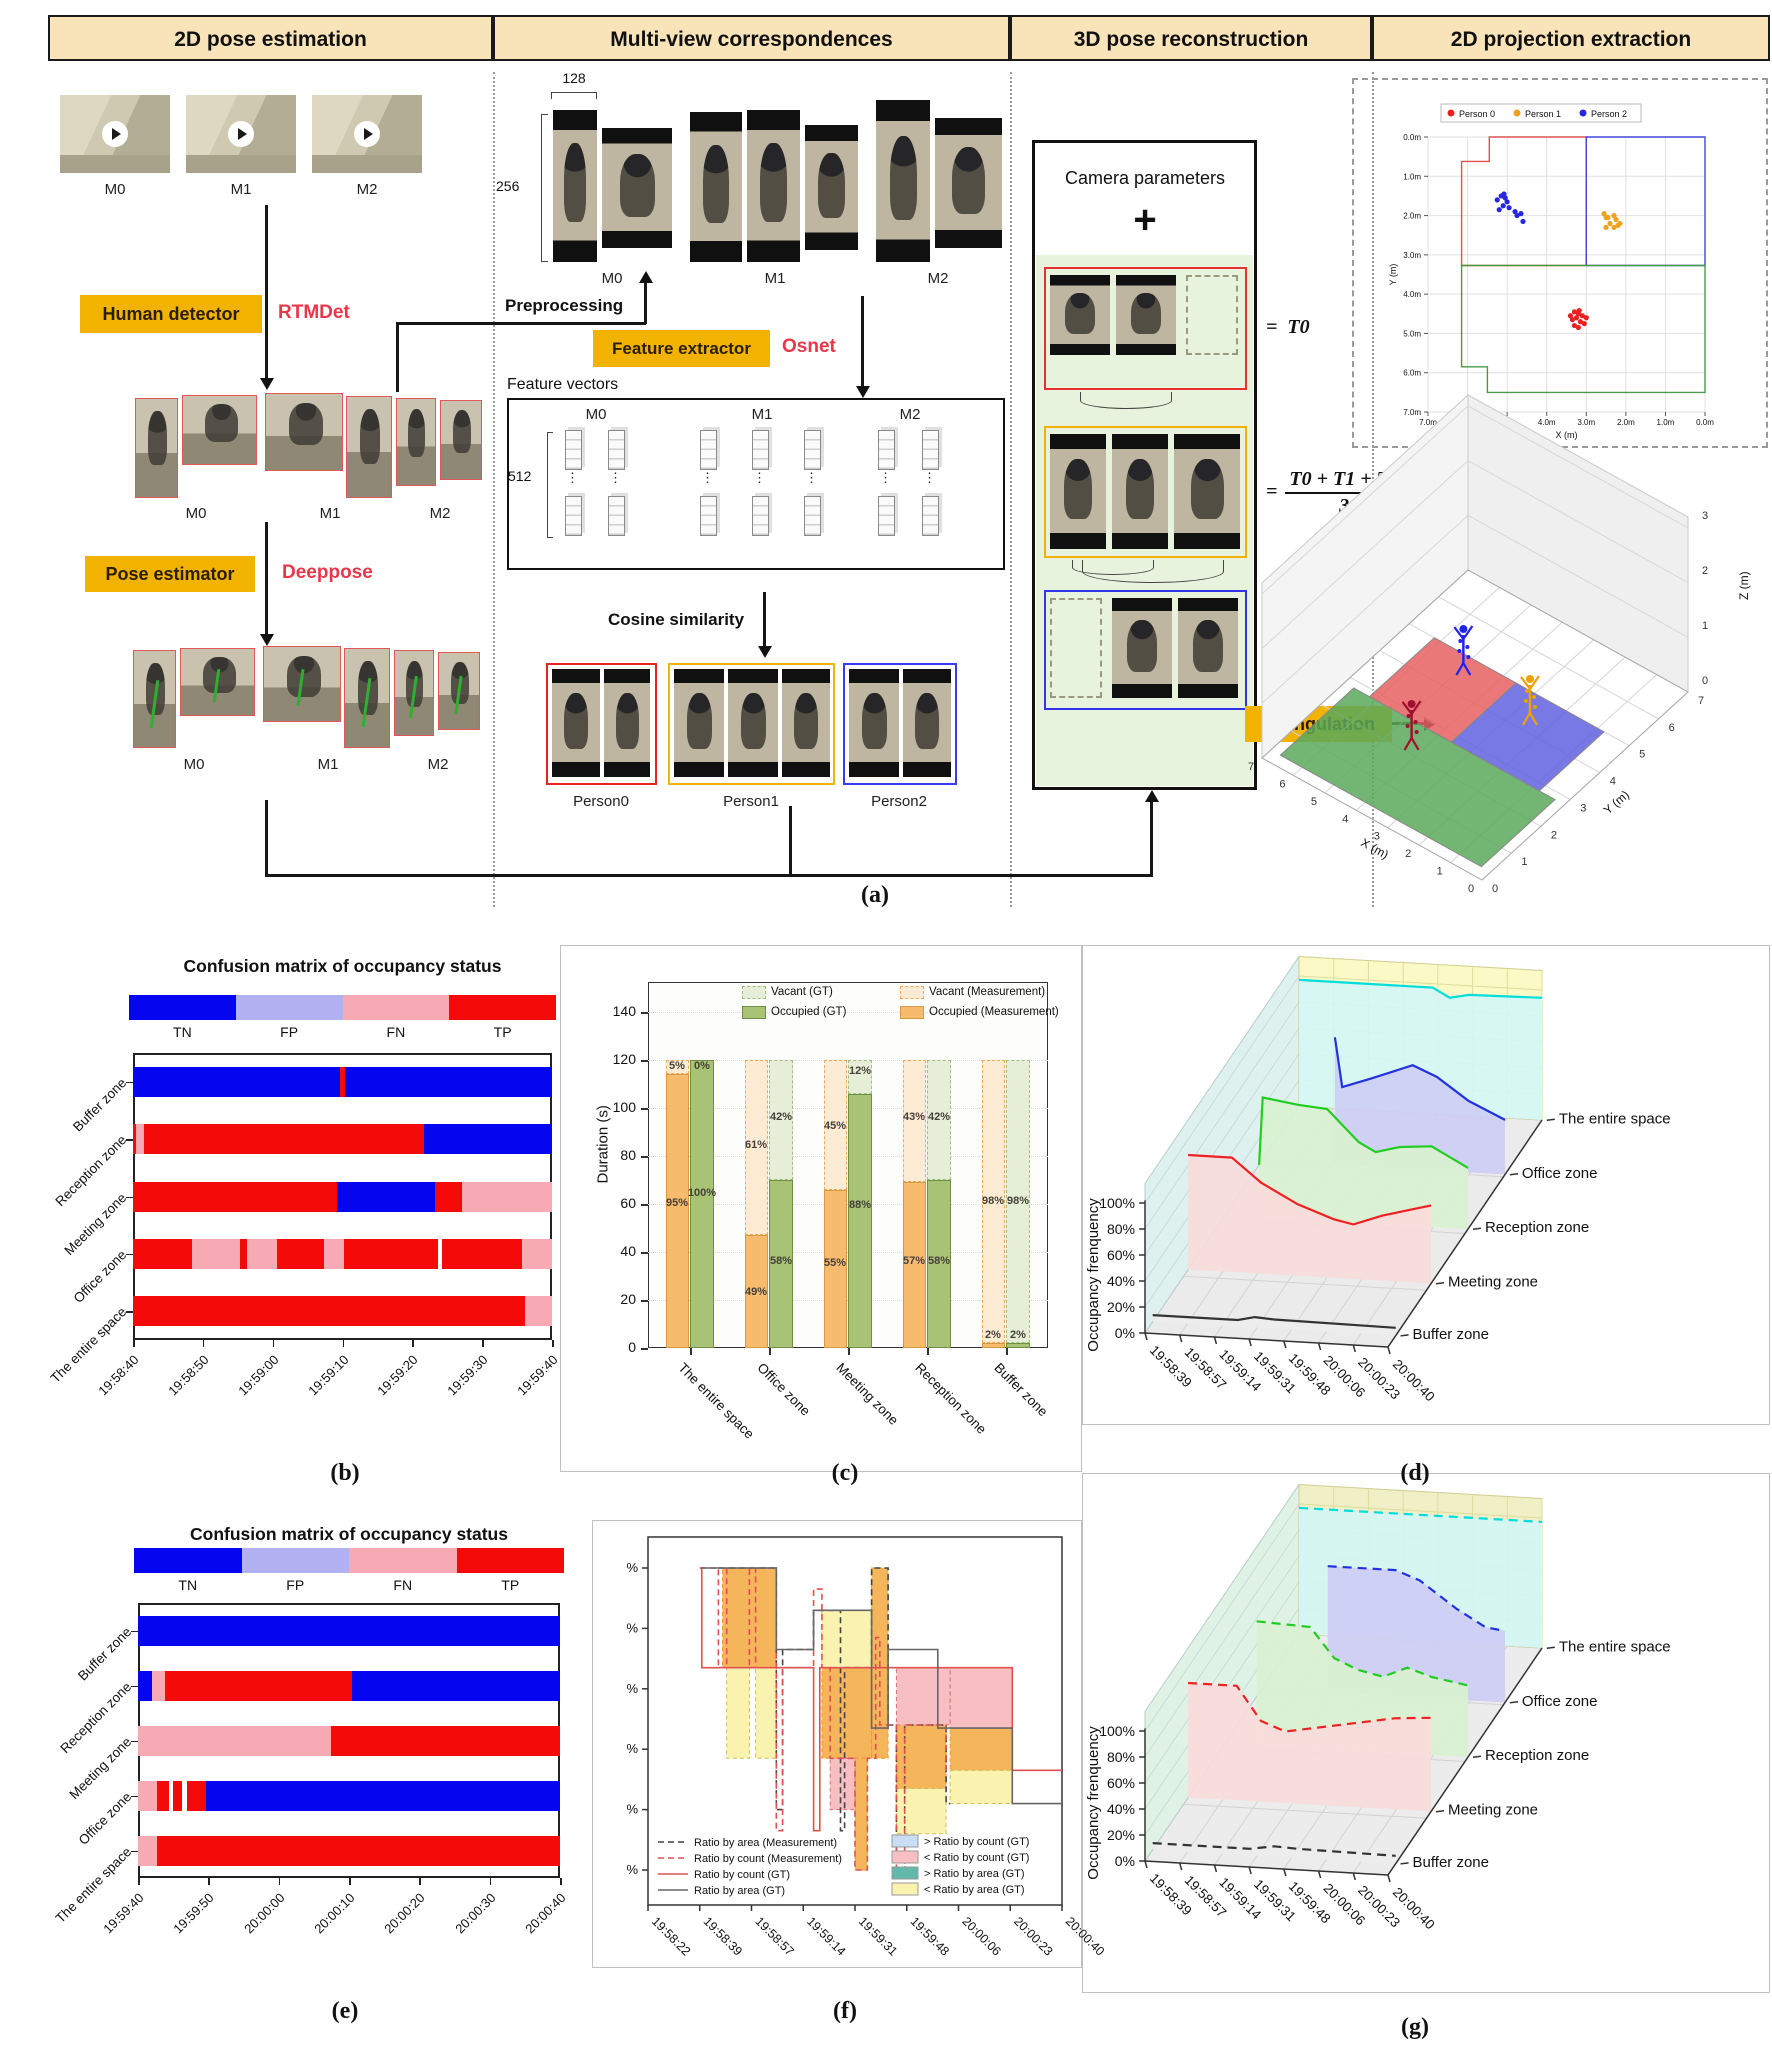  What do you see at coordinates (912, 992) in the screenshot?
I see `legend-swatch` at bounding box center [912, 992].